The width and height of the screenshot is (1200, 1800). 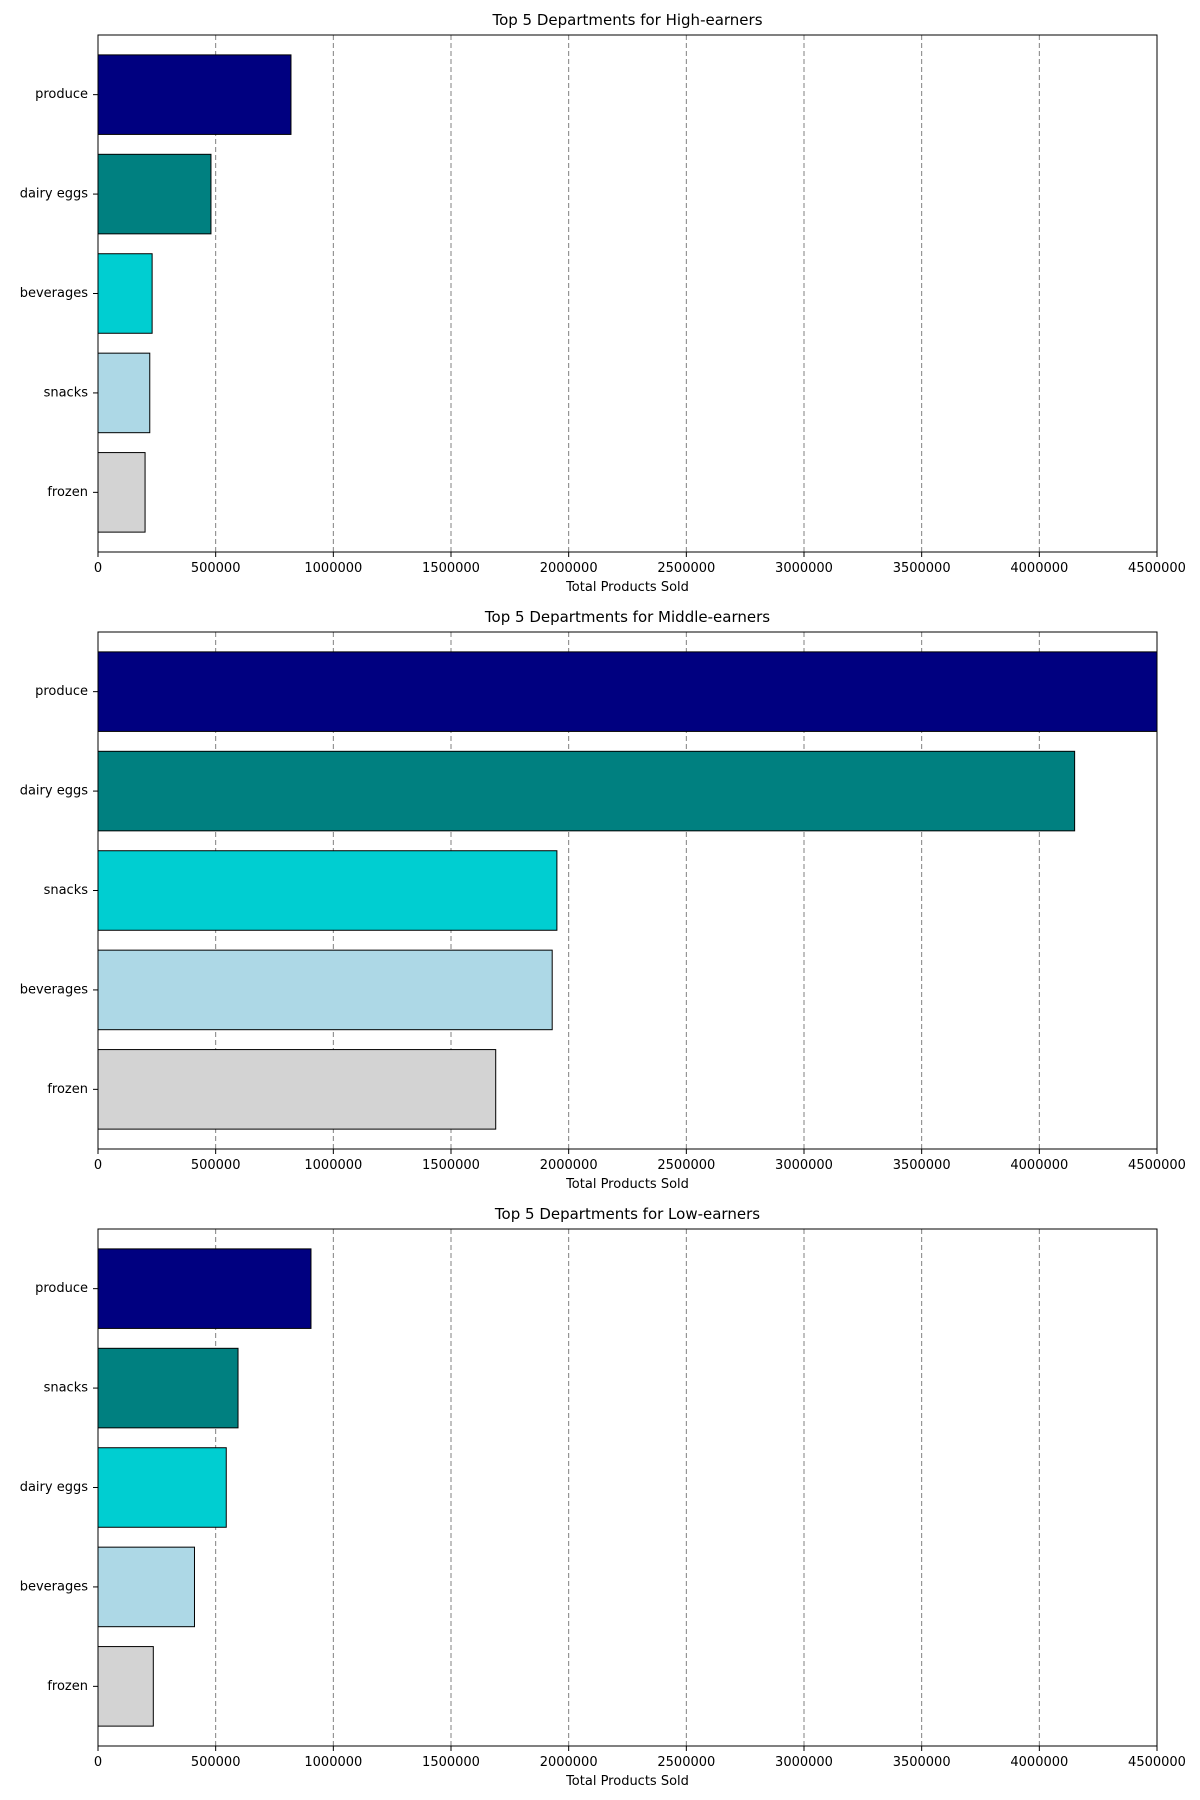 I want to click on chart-title: Top 5 Departments for Middle-earners, so click(x=627, y=617).